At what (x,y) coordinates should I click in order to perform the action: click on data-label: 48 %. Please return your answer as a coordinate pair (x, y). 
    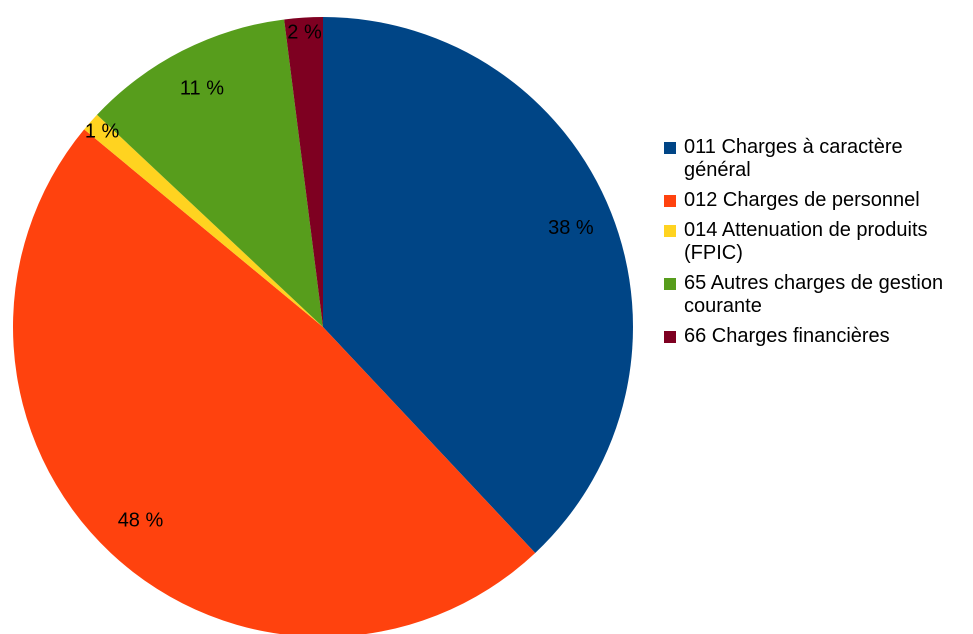
    Looking at the image, I should click on (141, 521).